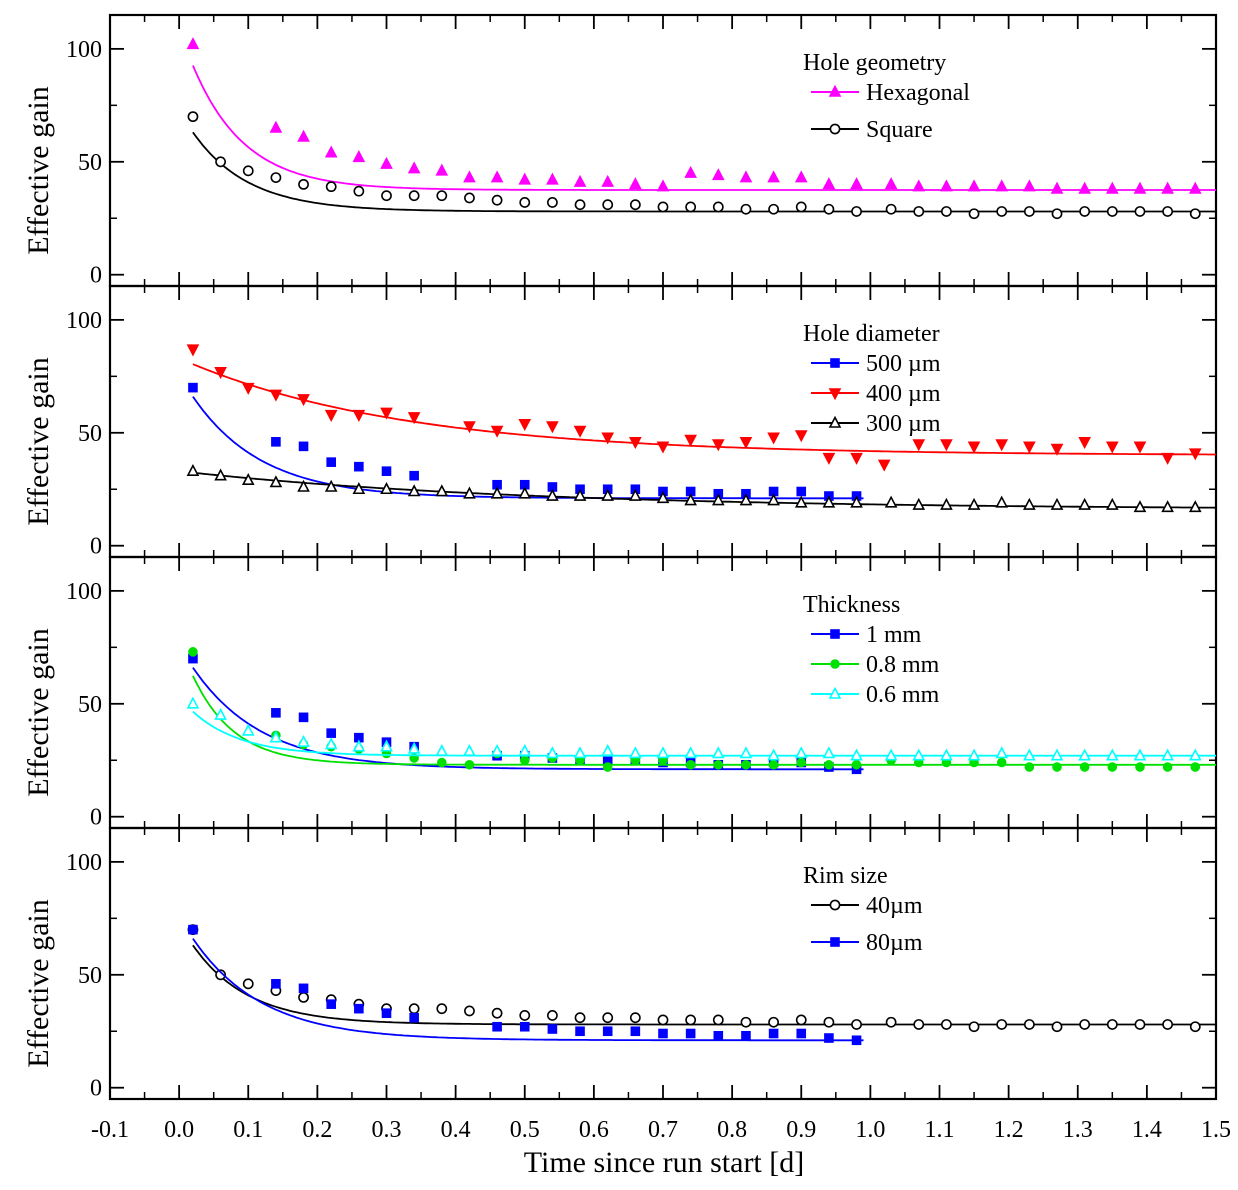 The image size is (1238, 1190). Describe the element at coordinates (110, 1130) in the screenshot. I see `x-tick-label: -0.1` at that location.